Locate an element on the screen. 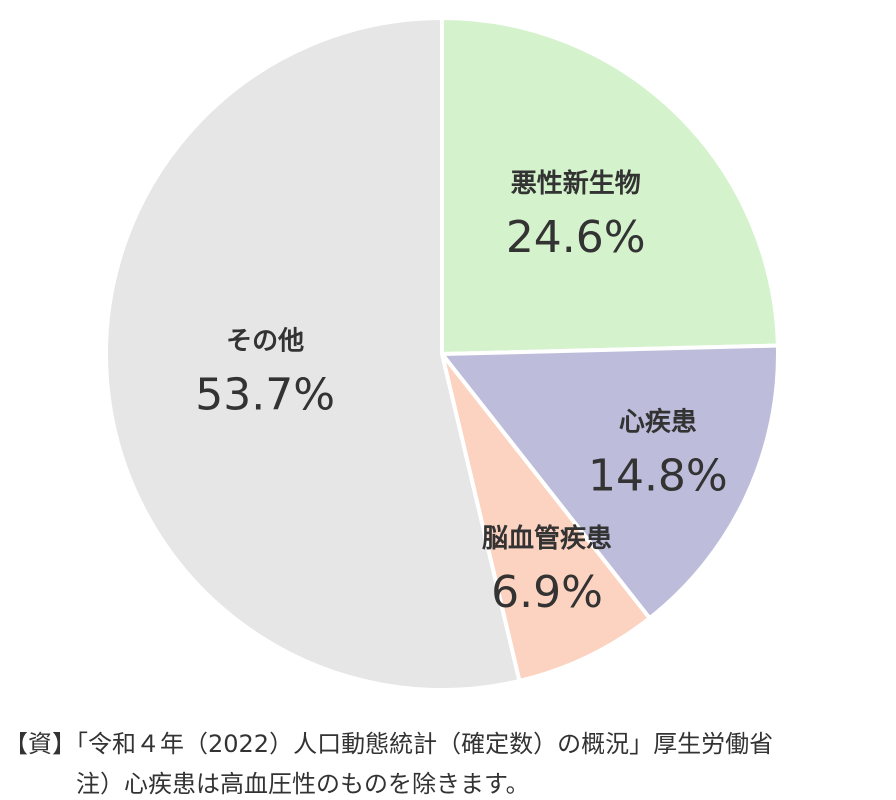 Image resolution: width=896 pixels, height=800 pixels. slice-value: 6.9% is located at coordinates (547, 592).